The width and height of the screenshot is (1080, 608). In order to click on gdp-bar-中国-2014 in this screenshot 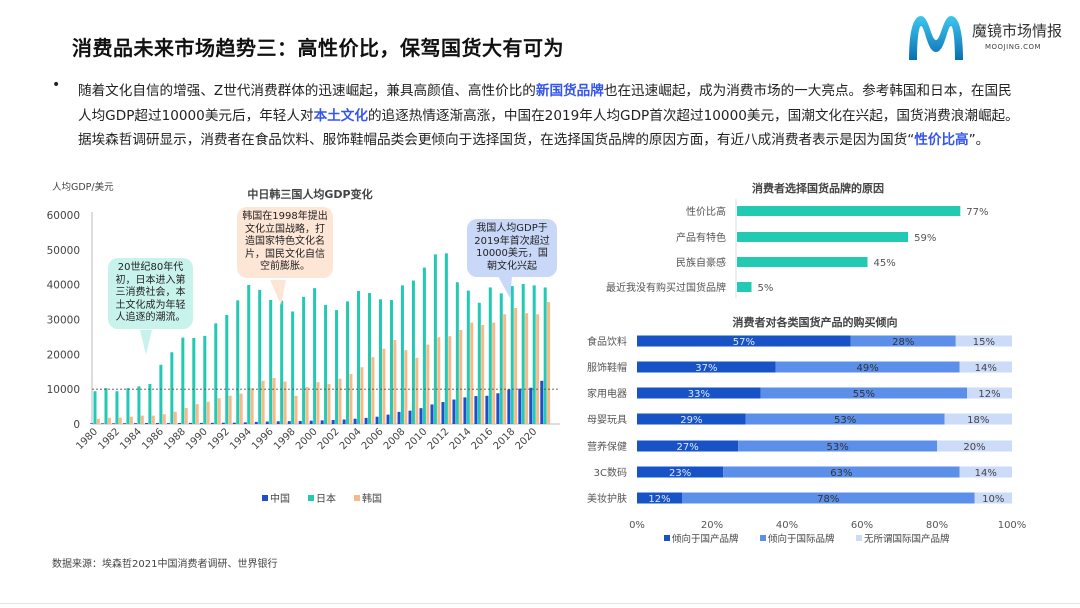, I will do `click(465, 410)`.